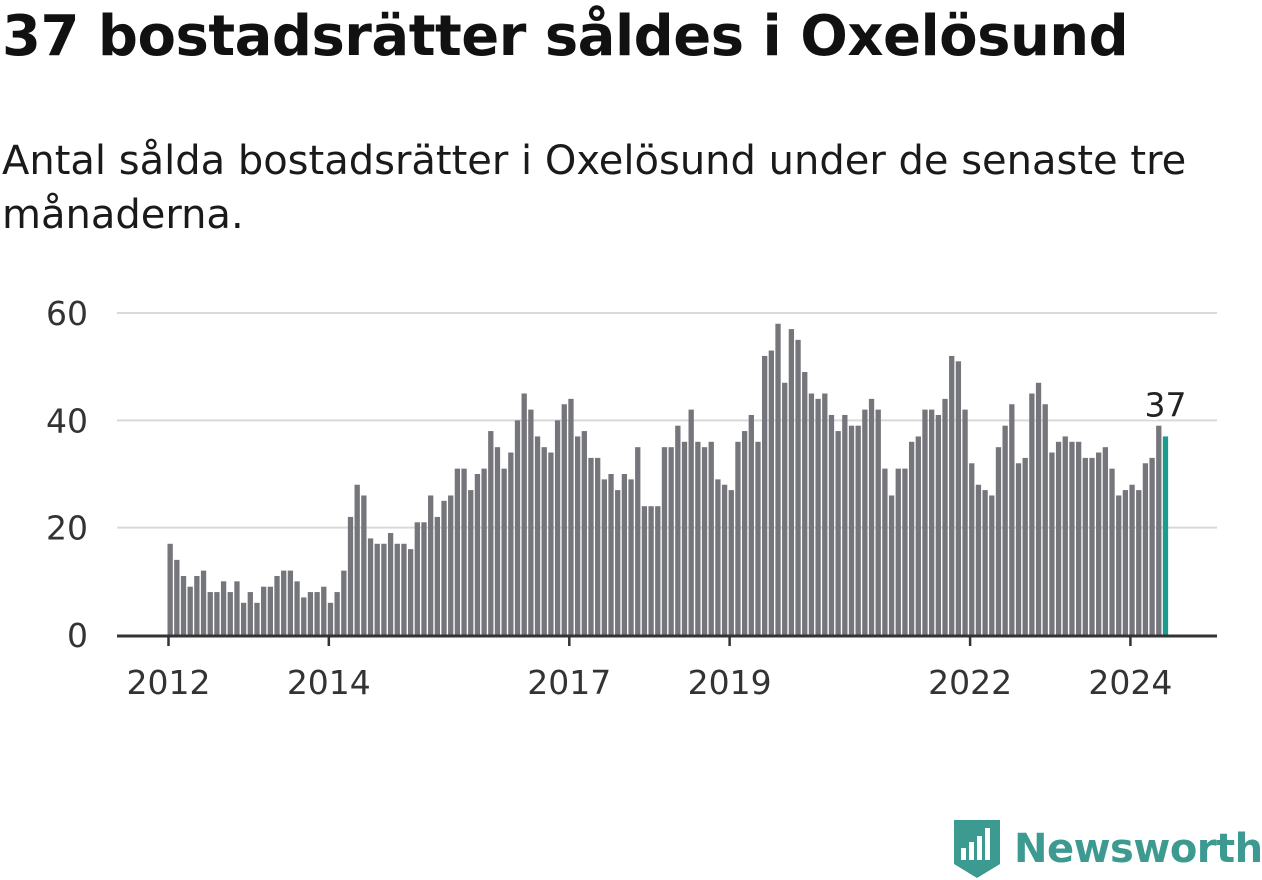 This screenshot has width=1262, height=880. I want to click on newsworthy-logo: Newsworthy, so click(1107, 849).